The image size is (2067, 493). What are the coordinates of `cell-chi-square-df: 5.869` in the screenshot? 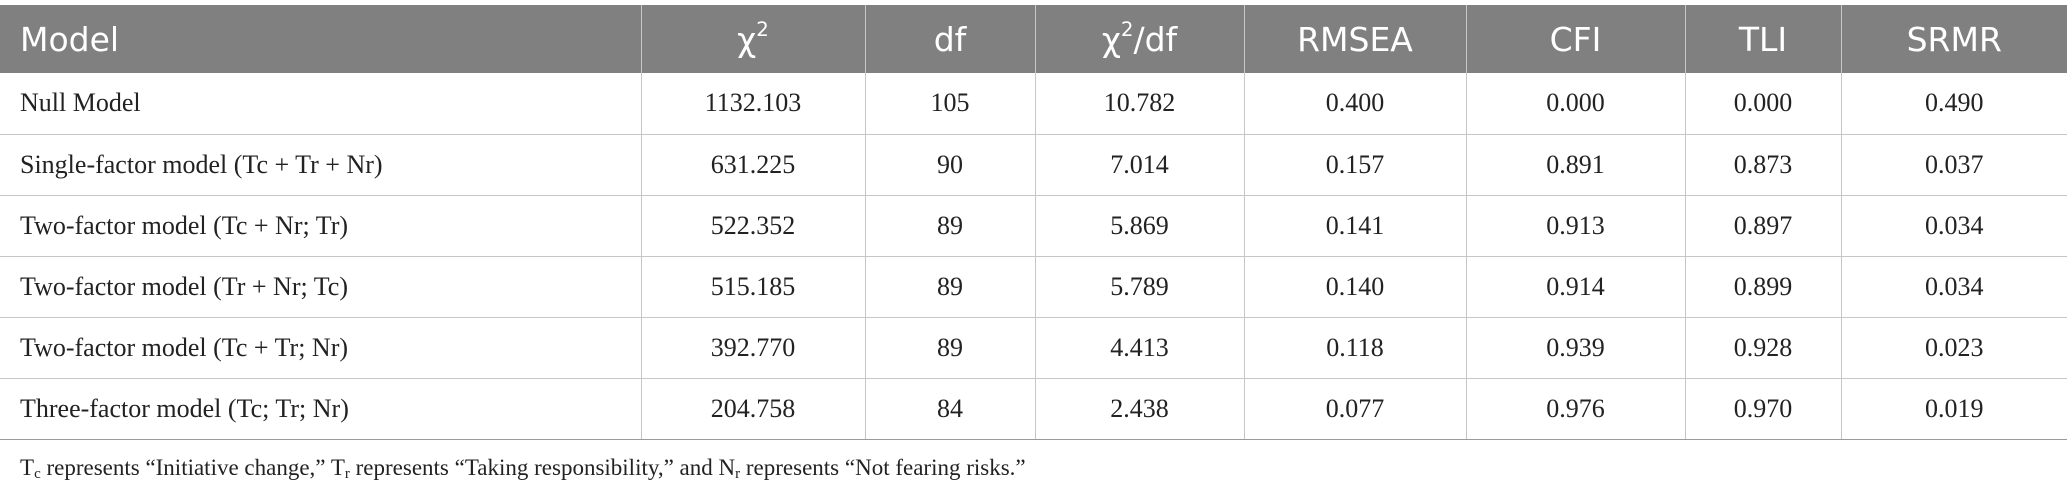 It's located at (1139, 226).